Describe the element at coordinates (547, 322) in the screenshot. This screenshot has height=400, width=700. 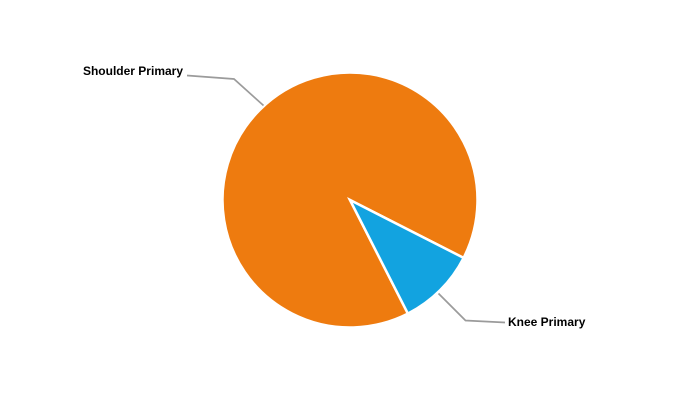
I see `pie-label-knee-primary: Knee Primary` at that location.